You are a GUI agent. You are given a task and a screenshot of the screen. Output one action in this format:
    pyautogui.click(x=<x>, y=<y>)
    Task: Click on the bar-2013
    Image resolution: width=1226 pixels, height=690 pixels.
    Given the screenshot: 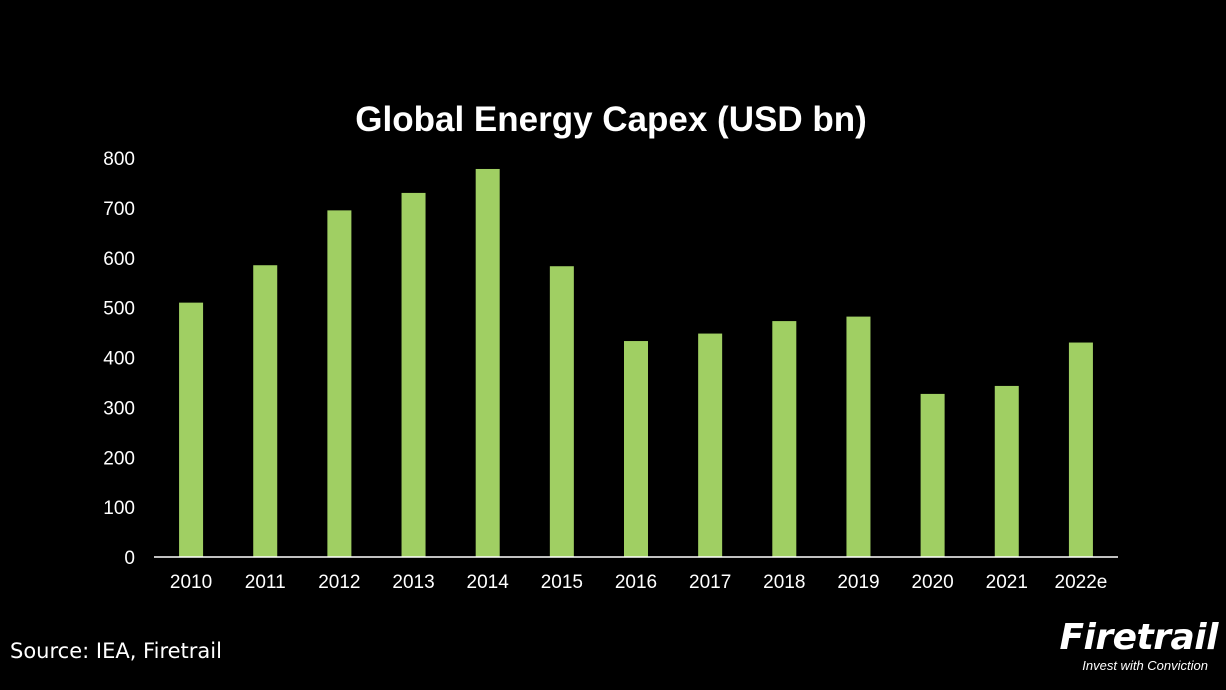 What is the action you would take?
    pyautogui.click(x=413, y=374)
    